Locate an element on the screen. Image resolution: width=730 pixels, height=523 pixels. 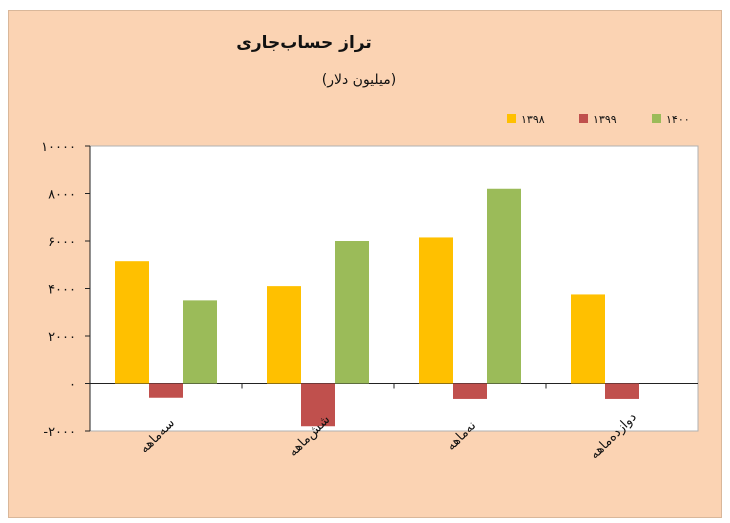
chart-subtitle: (میلیون دلار) is located at coordinates (359, 80).